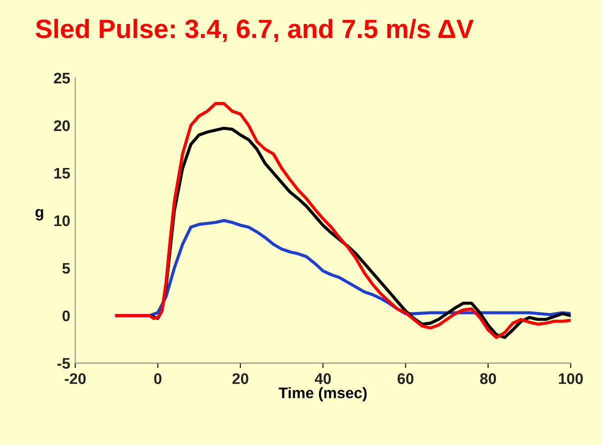  What do you see at coordinates (240, 378) in the screenshot?
I see `x-tick-label: 20` at bounding box center [240, 378].